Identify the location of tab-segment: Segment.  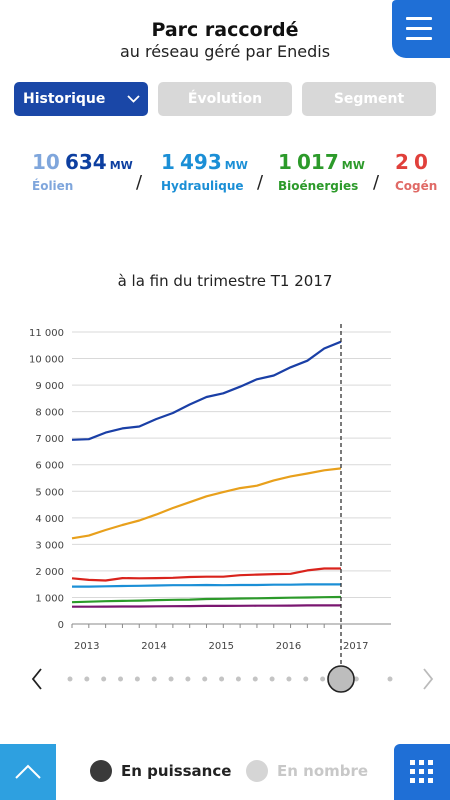
(369, 99).